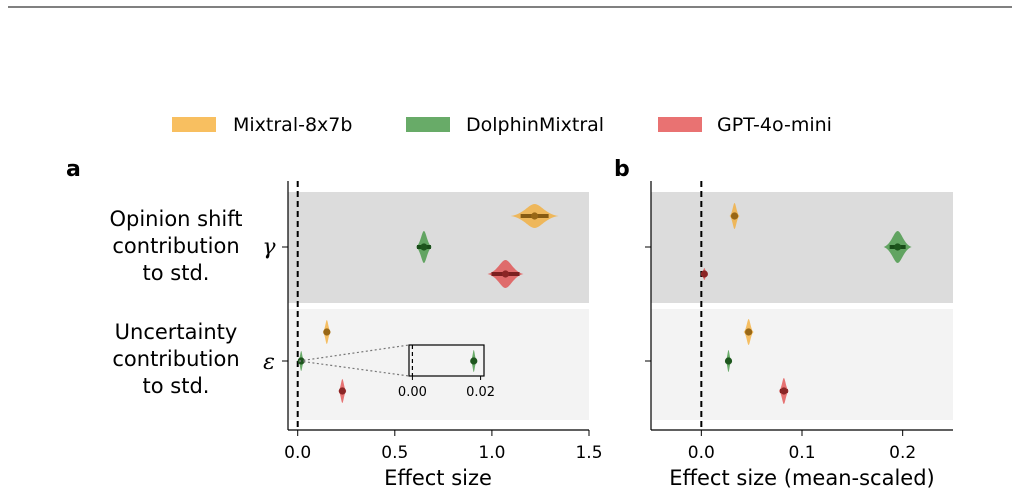  Describe the element at coordinates (175, 219) in the screenshot. I see `row-label-gamma-line1: Opinion shift` at that location.